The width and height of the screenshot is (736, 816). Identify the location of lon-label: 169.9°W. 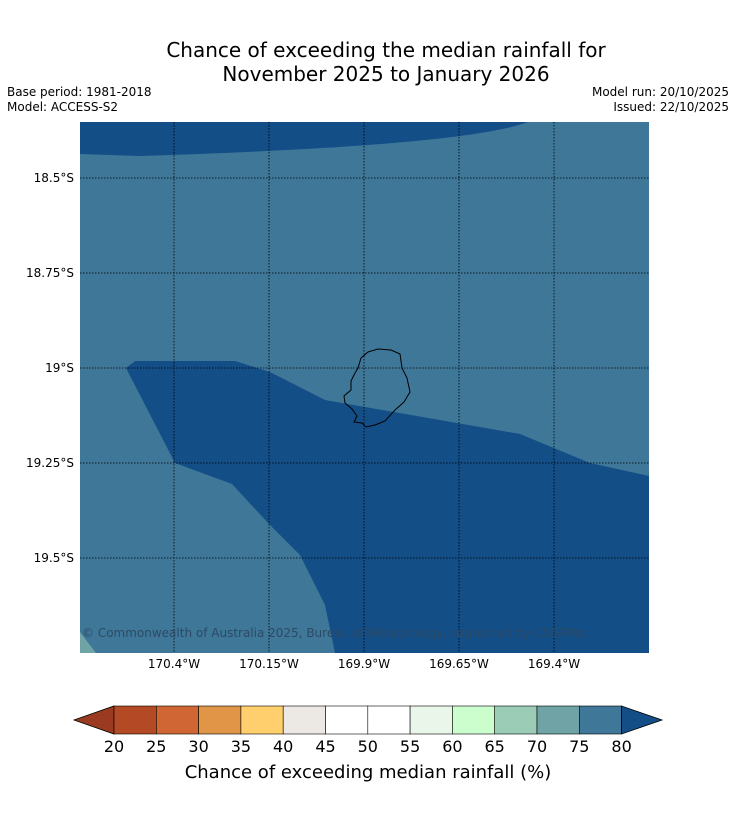
(364, 664).